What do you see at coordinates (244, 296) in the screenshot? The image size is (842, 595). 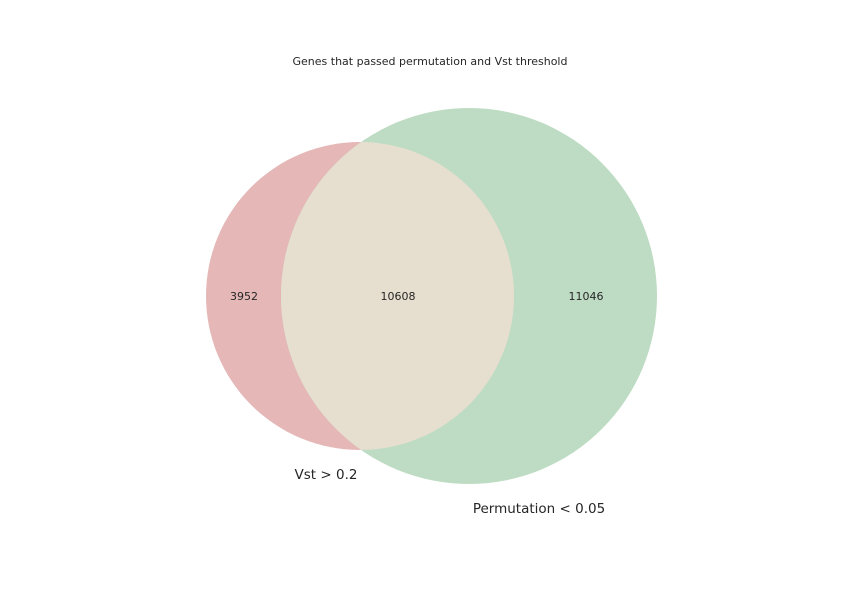 I see `set-a-only-count: 3952` at bounding box center [244, 296].